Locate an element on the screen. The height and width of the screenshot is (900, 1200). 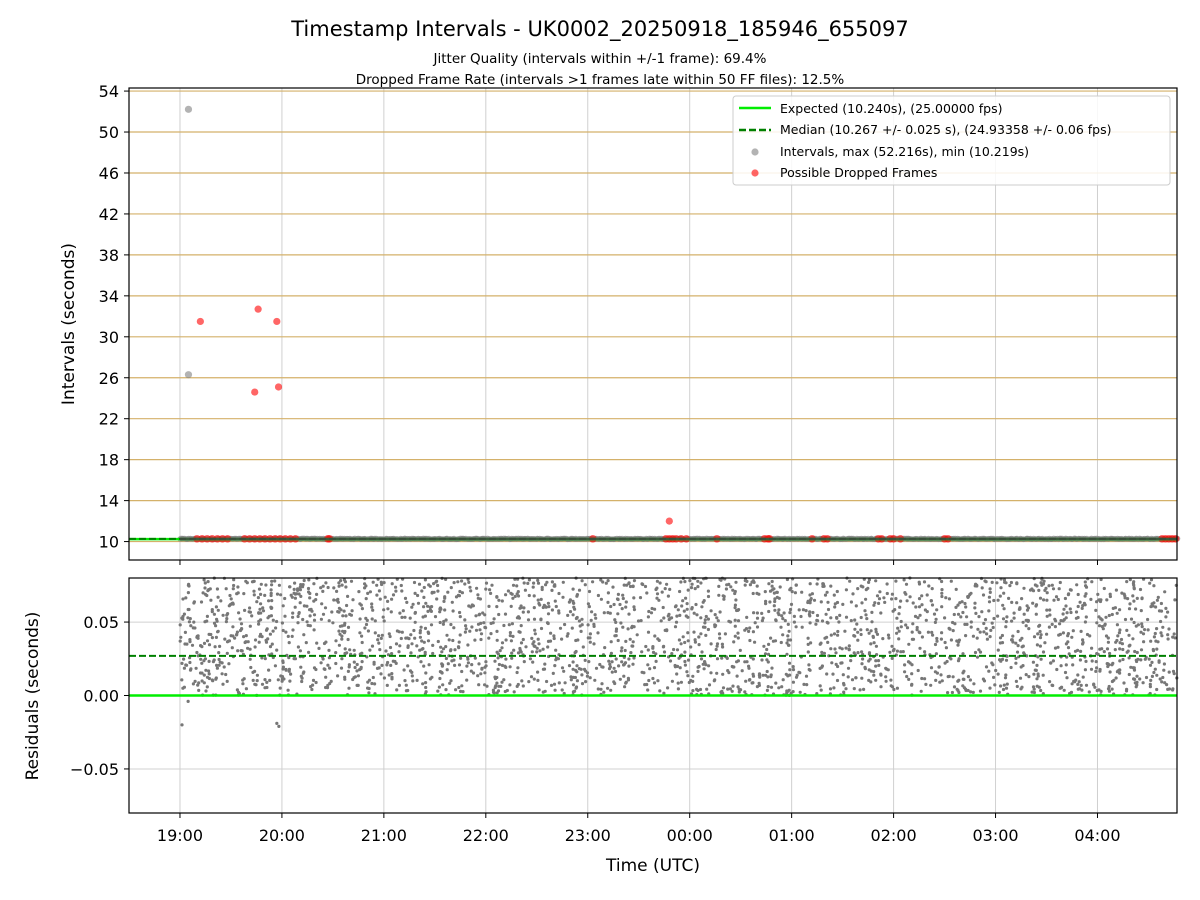
dropped-frame-point is located at coordinates (258, 309).